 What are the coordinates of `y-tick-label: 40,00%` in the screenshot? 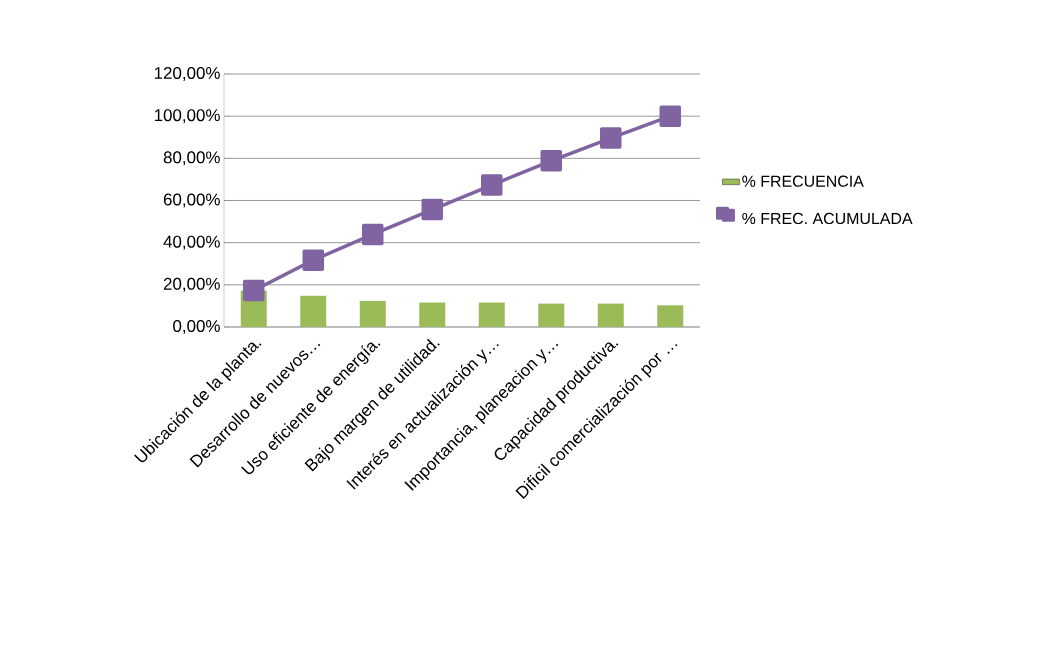 It's located at (191, 242).